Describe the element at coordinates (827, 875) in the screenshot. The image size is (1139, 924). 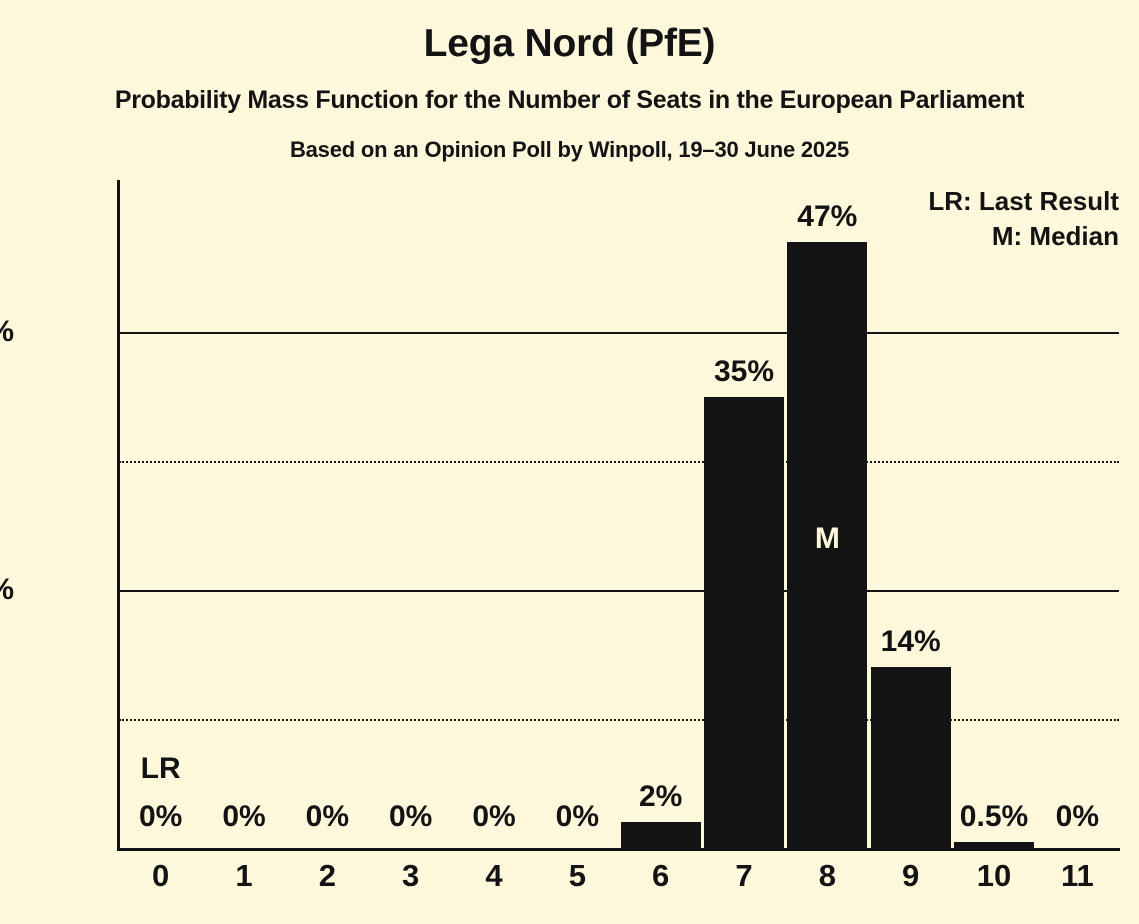
I see `x-tick-label-8: 8` at that location.